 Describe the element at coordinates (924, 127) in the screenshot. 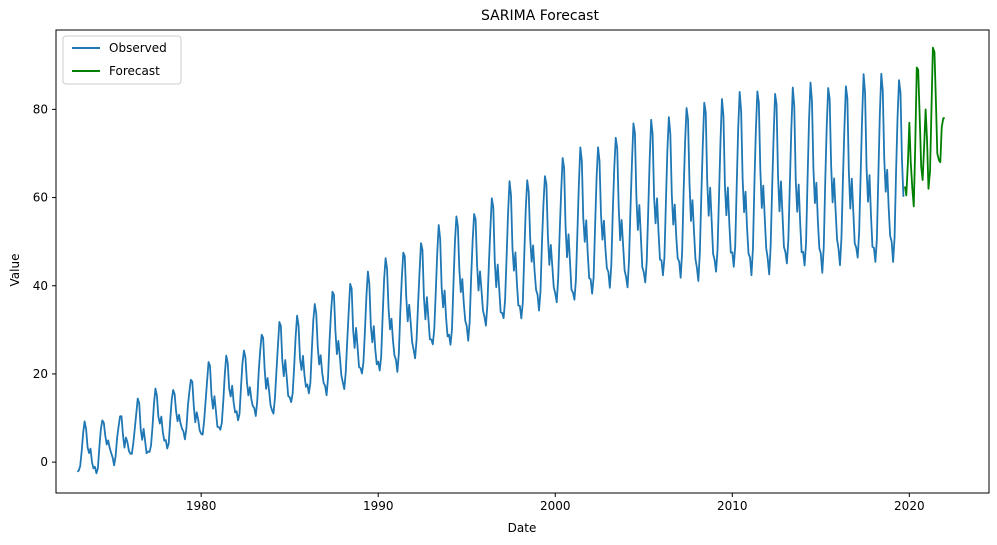

I see `series-line-forecast` at that location.